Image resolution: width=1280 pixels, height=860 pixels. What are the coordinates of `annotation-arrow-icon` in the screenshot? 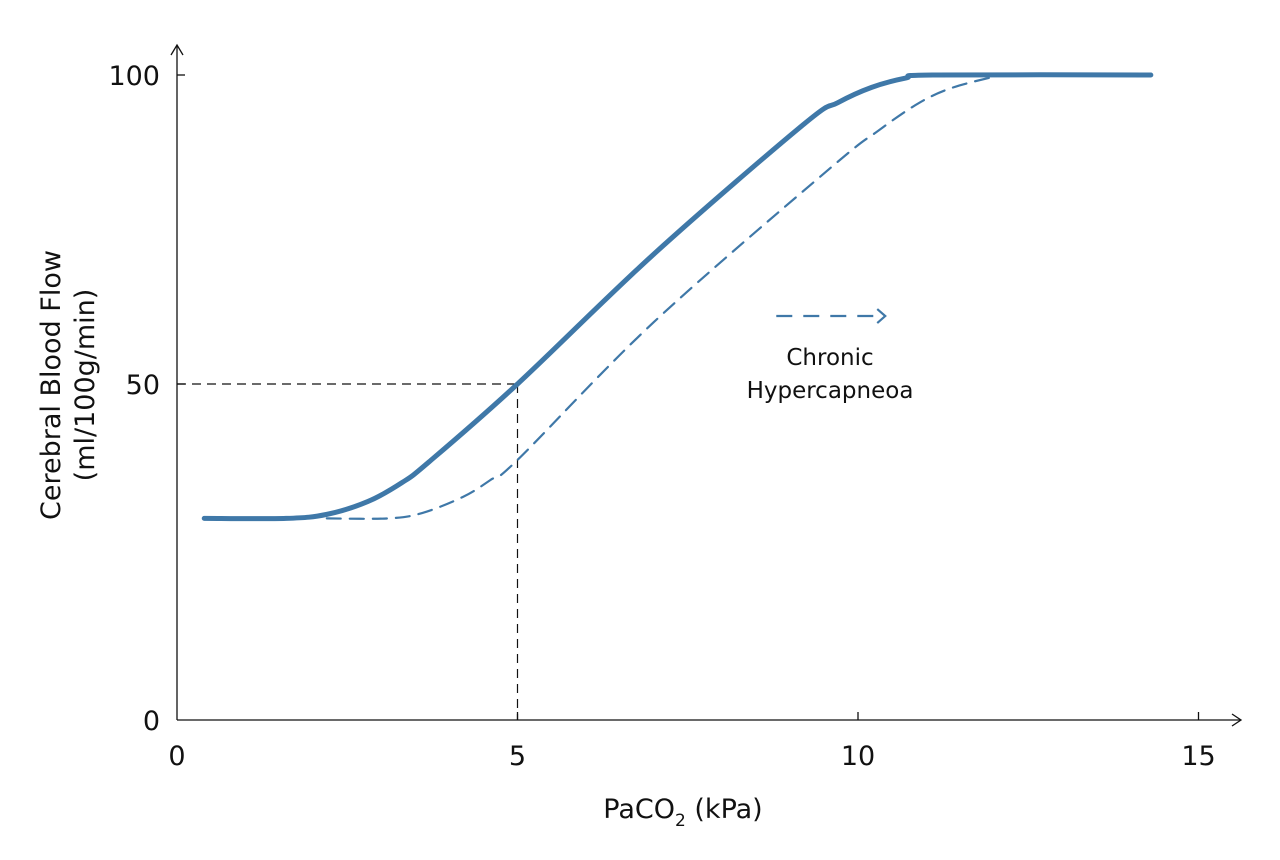 It's located at (881, 316).